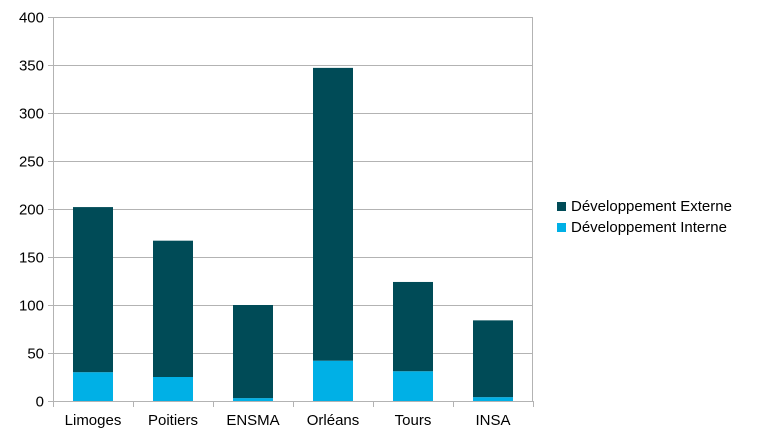 The height and width of the screenshot is (437, 758). Describe the element at coordinates (649, 227) in the screenshot. I see `legend-label: Développement Interne` at that location.